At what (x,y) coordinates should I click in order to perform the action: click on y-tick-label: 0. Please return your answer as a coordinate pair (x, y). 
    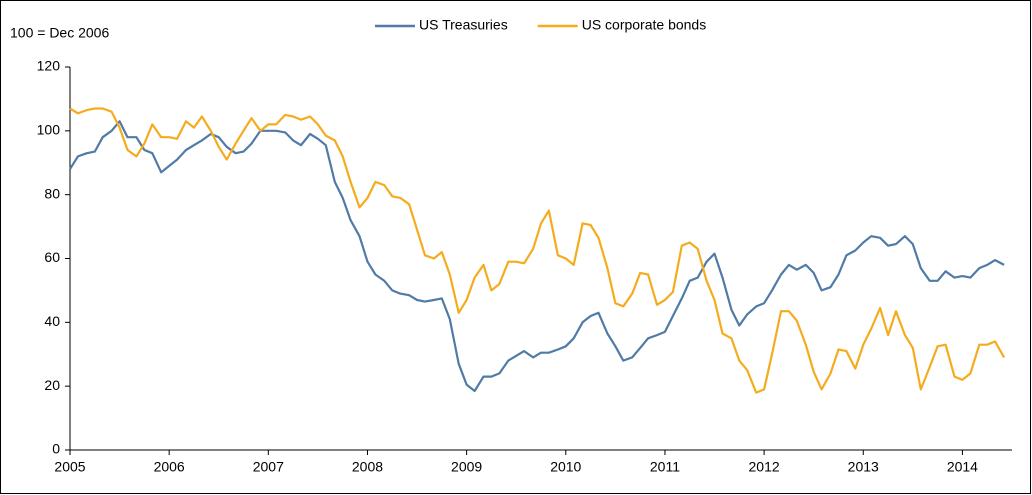
    Looking at the image, I should click on (56, 449).